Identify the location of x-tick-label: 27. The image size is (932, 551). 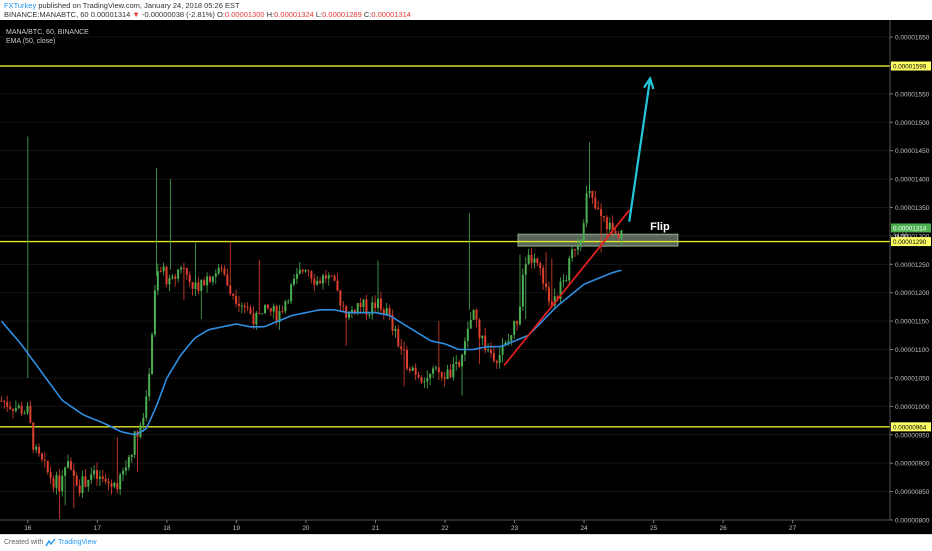
(793, 528).